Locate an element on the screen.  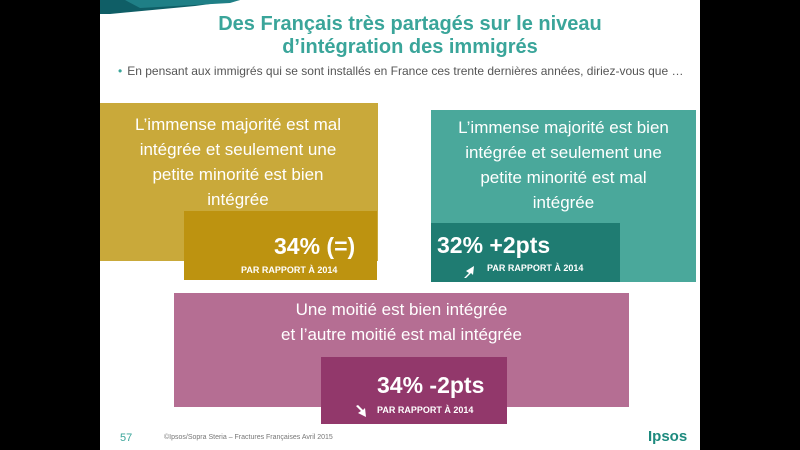
slide-title-line2: d’intégration des immigrés is located at coordinates (410, 47).